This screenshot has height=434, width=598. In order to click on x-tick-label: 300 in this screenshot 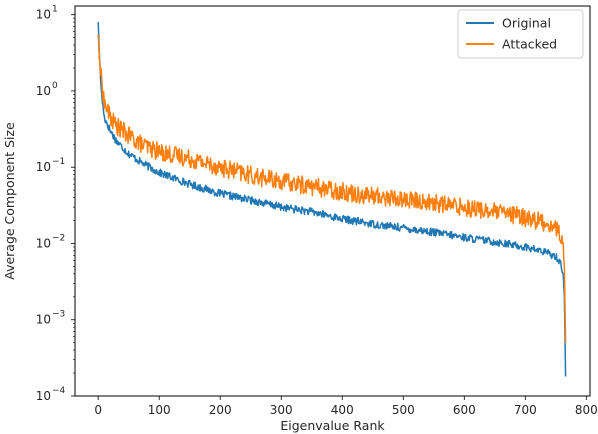, I will do `click(281, 410)`.